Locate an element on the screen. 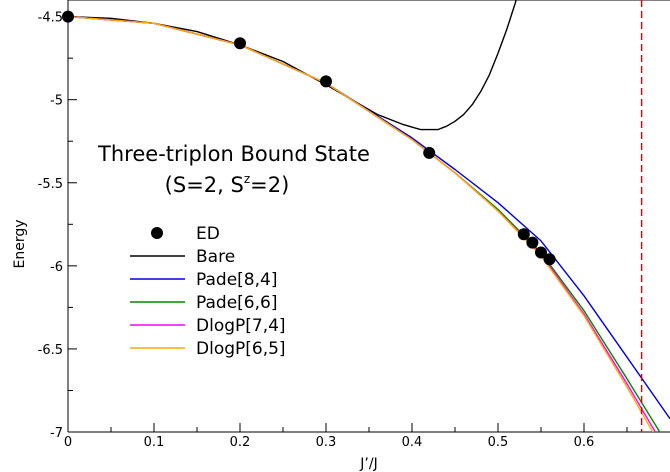  legend-label-ed: ED is located at coordinates (208, 234).